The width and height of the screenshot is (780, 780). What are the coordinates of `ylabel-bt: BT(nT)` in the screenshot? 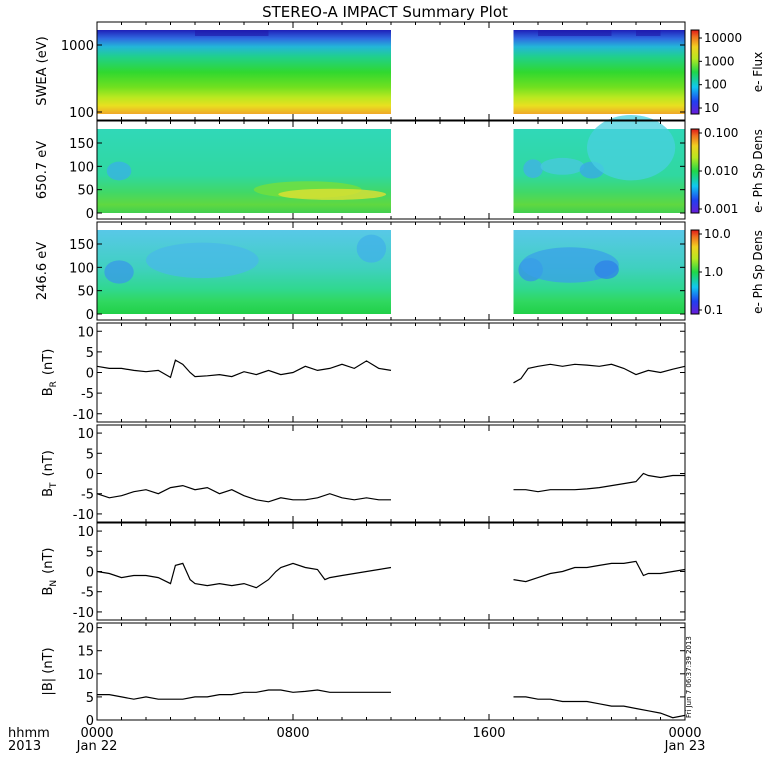 It's located at (50, 473).